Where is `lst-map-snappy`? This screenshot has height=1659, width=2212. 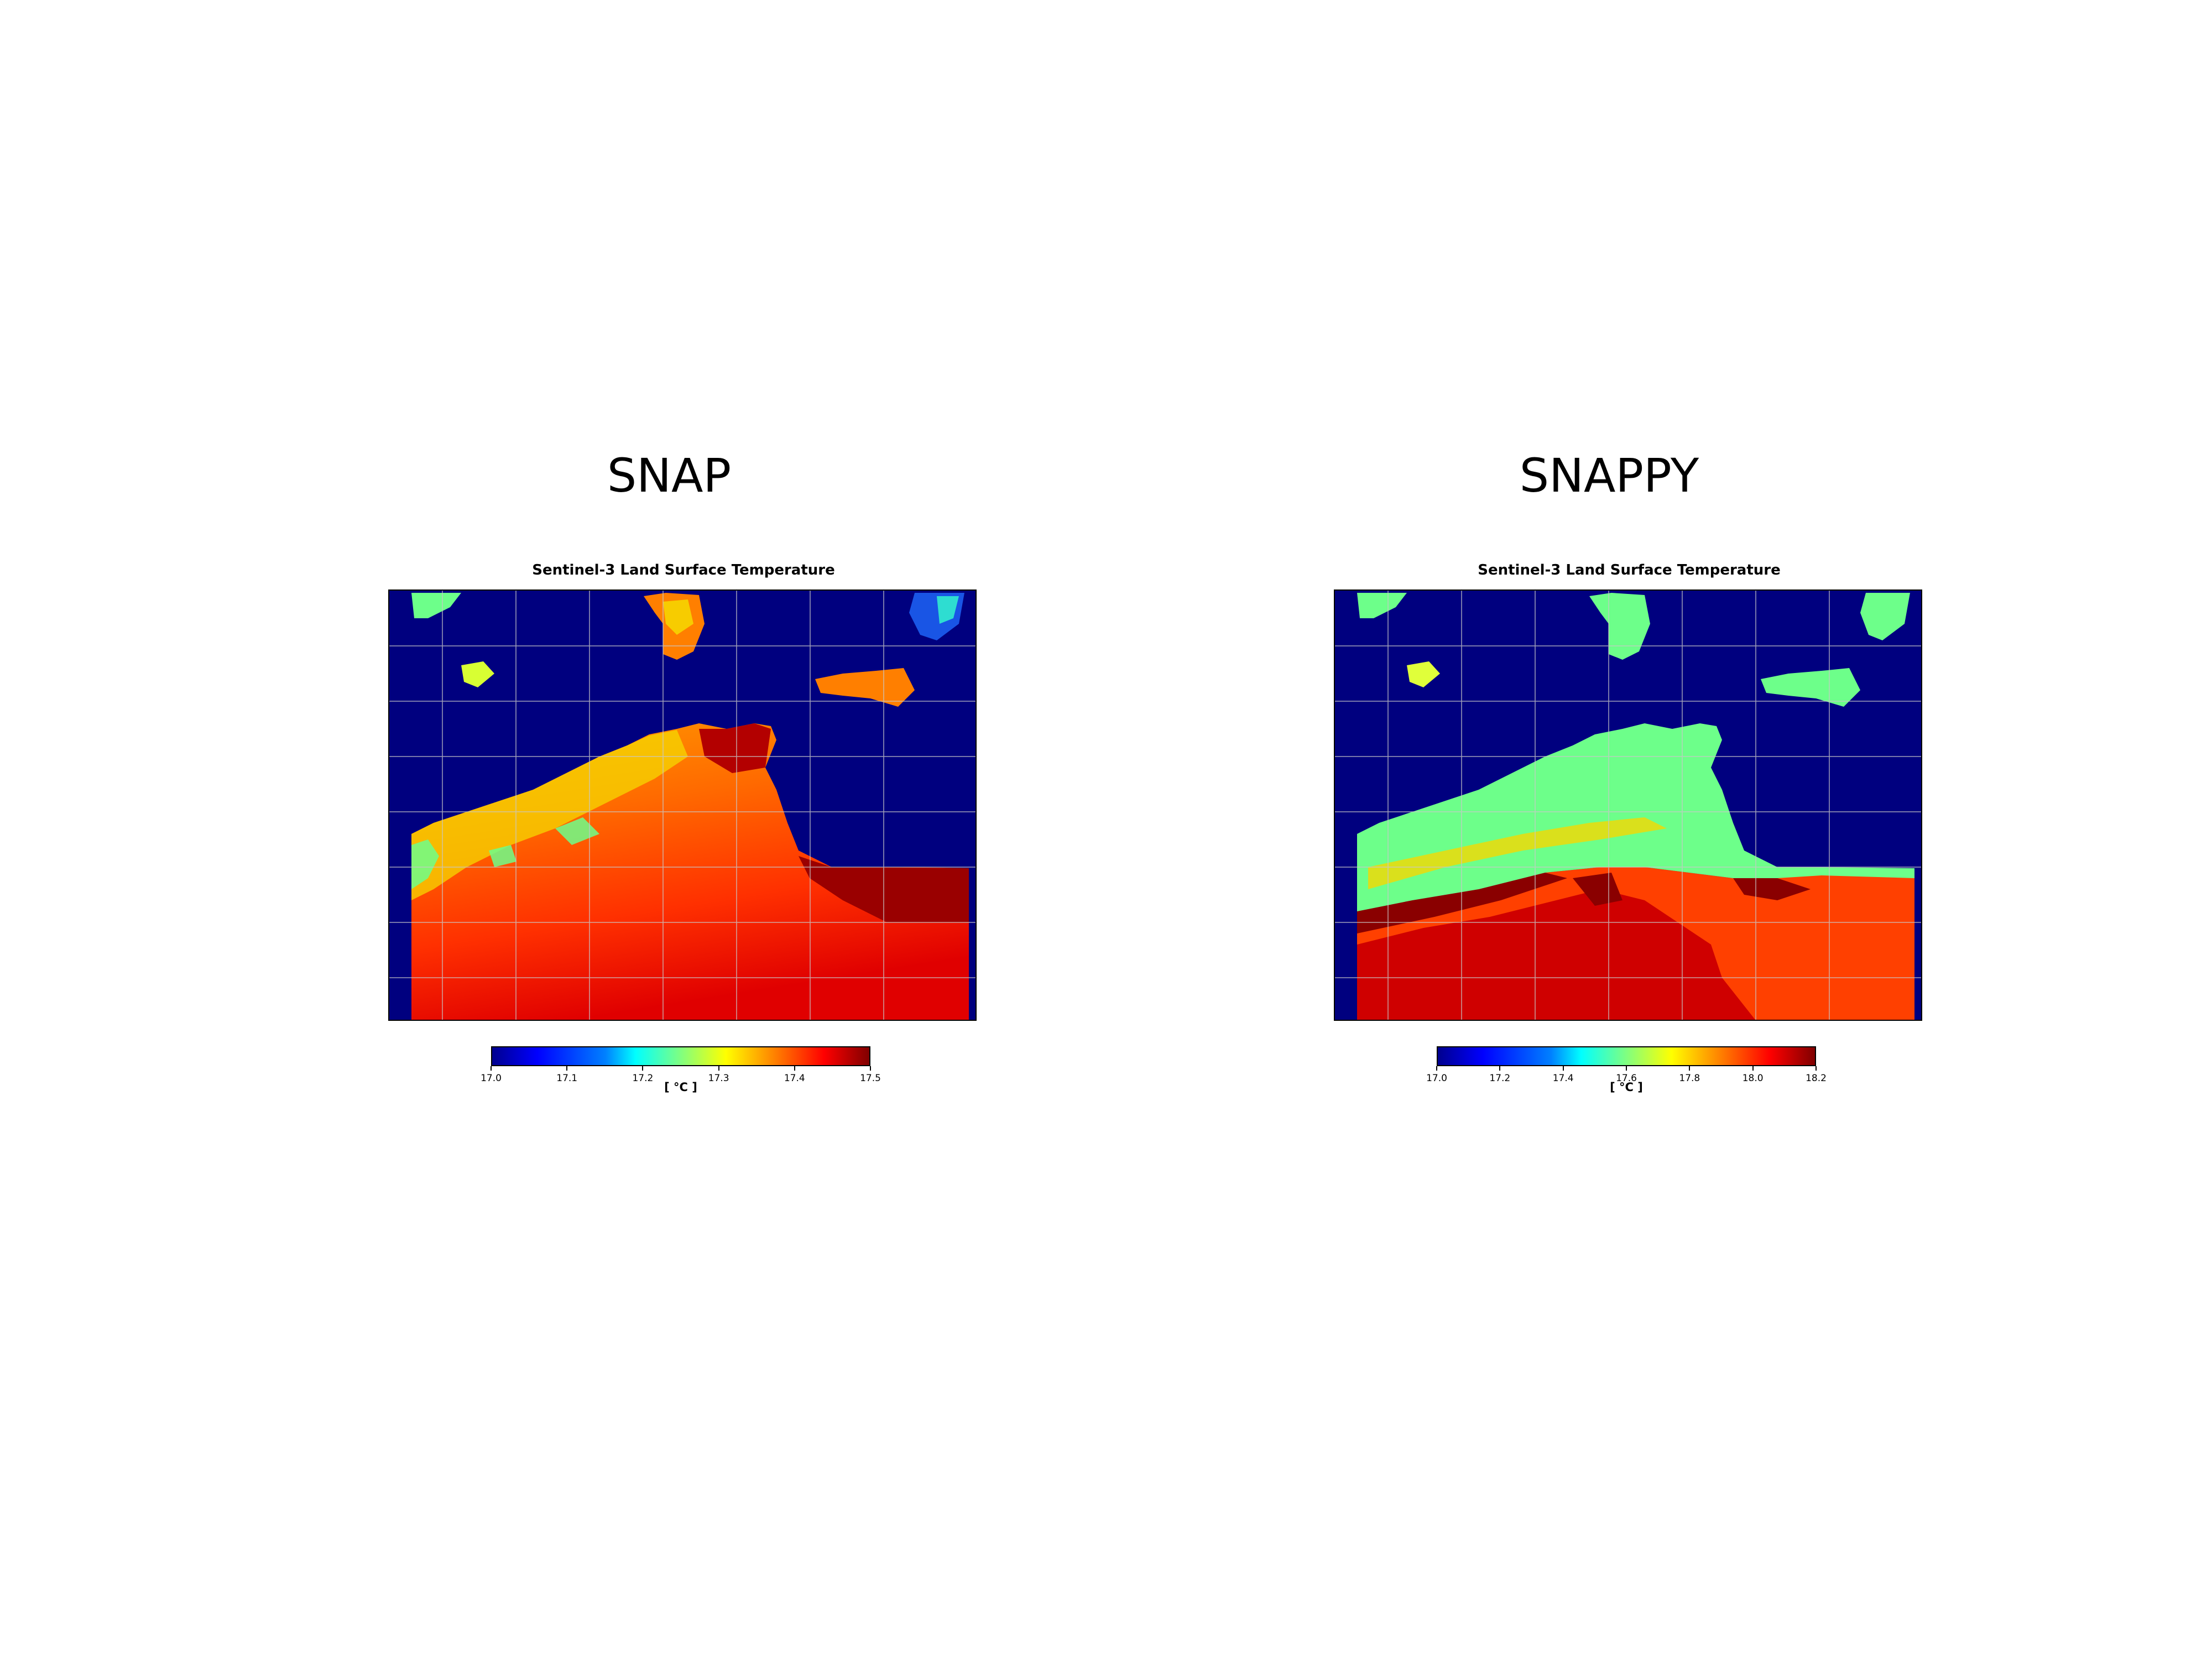 lst-map-snappy is located at coordinates (1628, 805).